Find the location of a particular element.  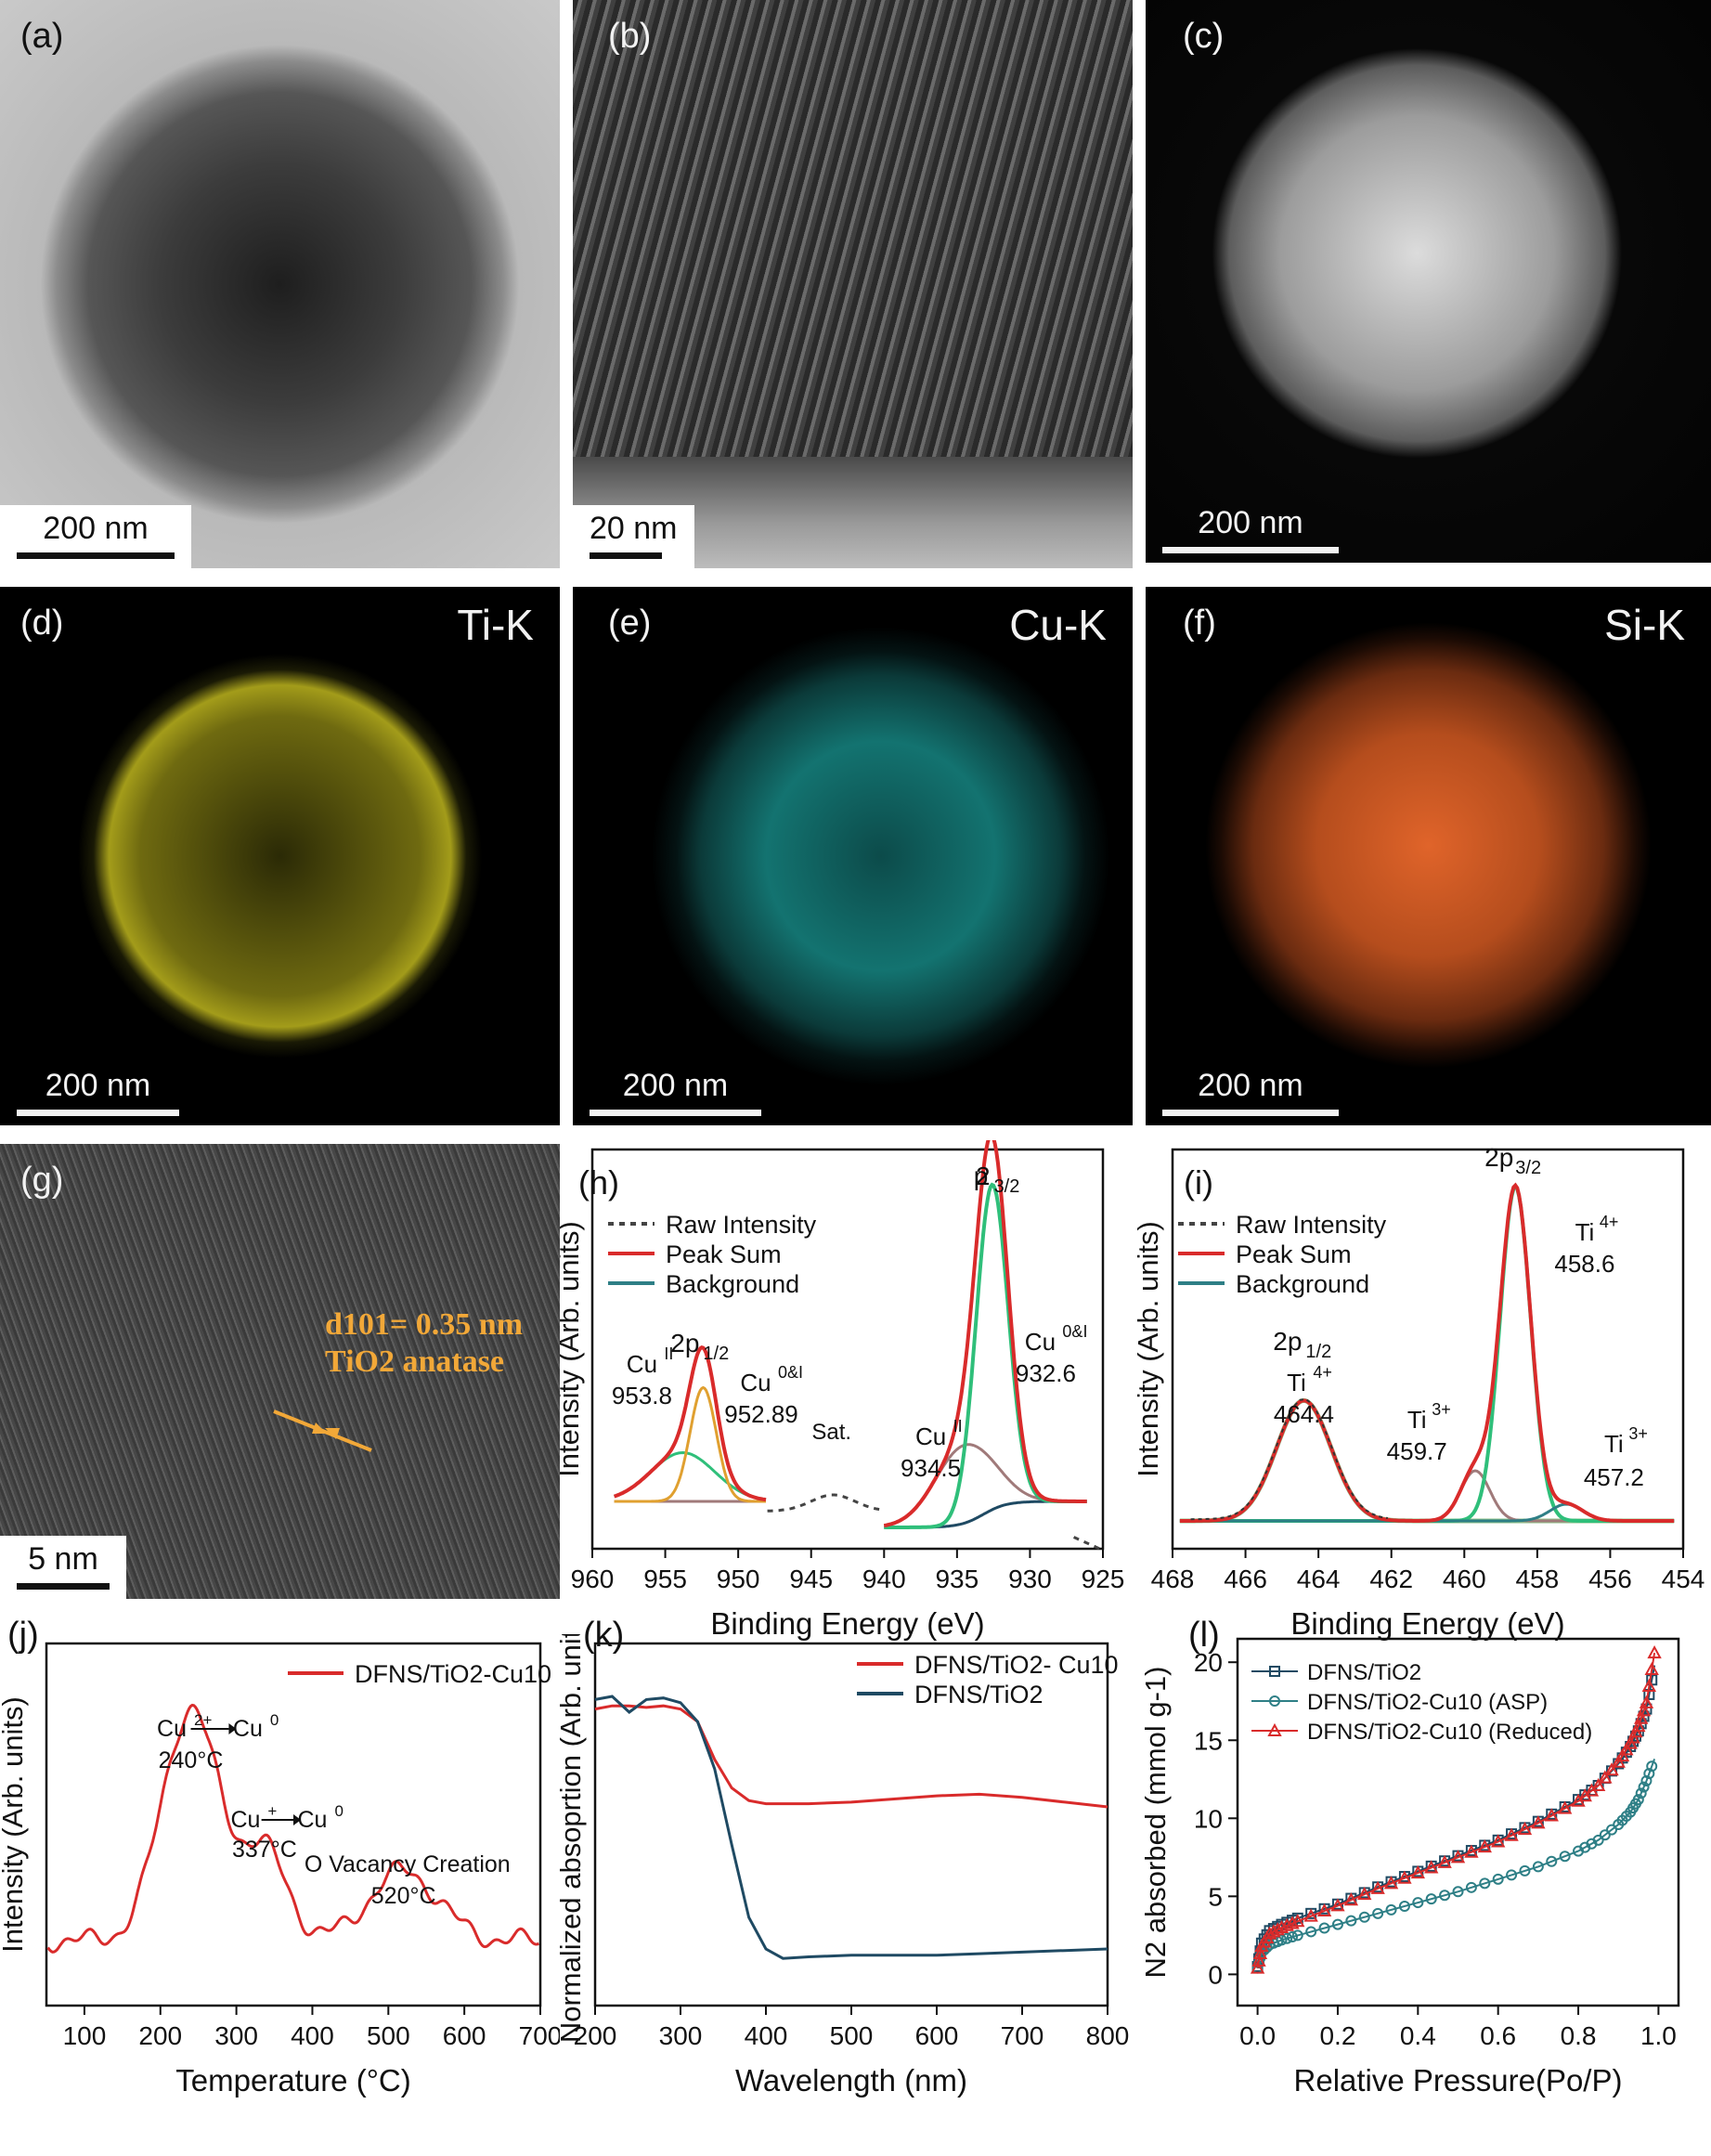

panel-label-f: (f) is located at coordinates (1199, 623).